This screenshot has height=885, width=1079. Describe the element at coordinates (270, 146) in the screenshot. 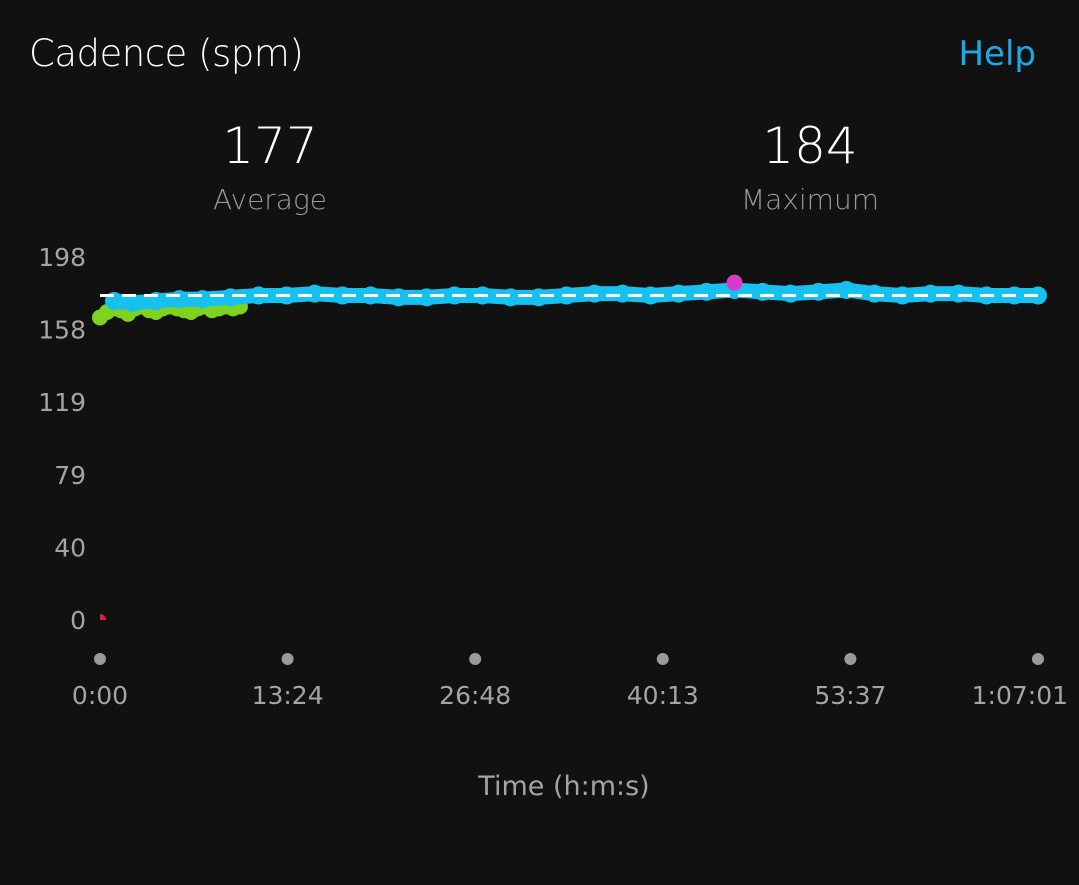

I see `average-value: 177` at that location.